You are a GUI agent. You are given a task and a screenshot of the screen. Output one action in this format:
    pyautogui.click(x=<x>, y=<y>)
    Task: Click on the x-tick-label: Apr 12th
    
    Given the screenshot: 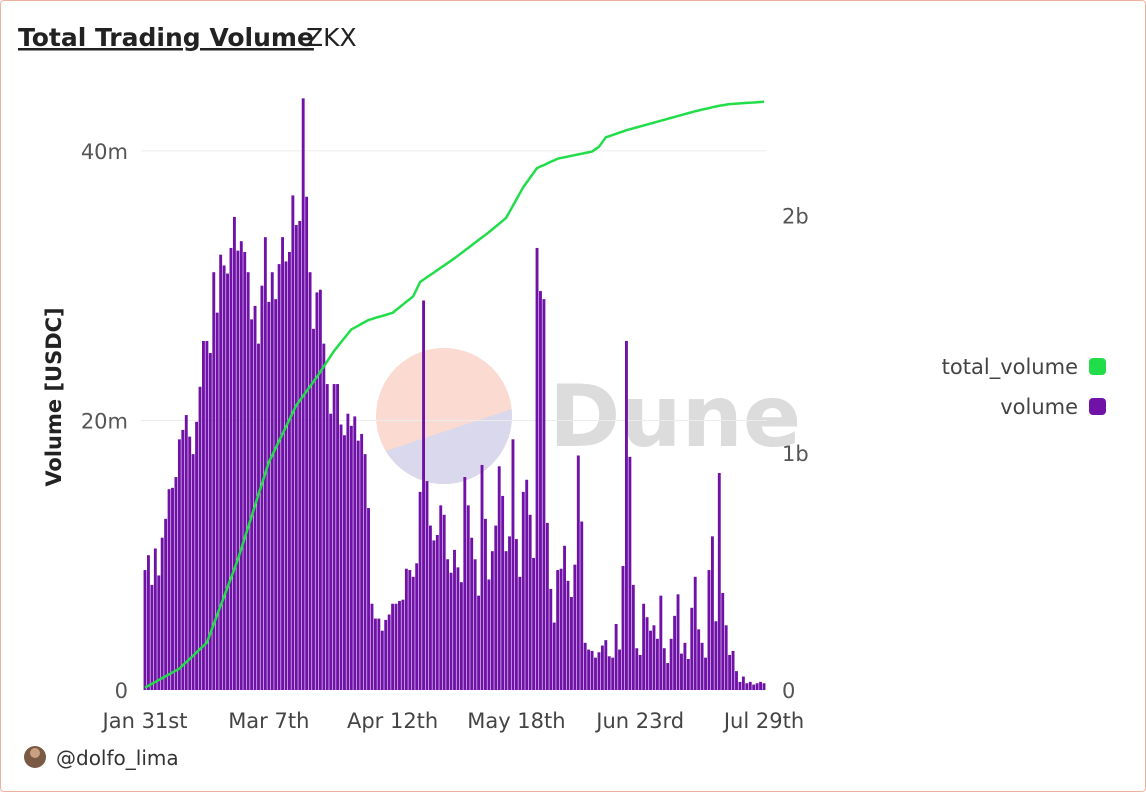 What is the action you would take?
    pyautogui.click(x=392, y=721)
    